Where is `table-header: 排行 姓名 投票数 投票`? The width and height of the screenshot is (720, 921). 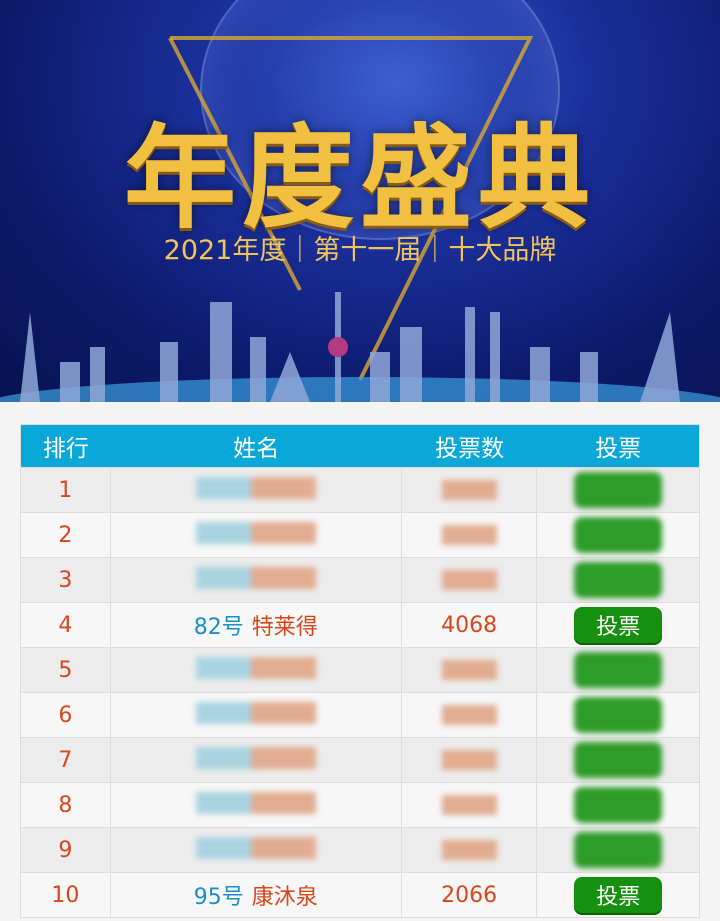
table-header: 排行 姓名 投票数 投票 is located at coordinates (360, 446).